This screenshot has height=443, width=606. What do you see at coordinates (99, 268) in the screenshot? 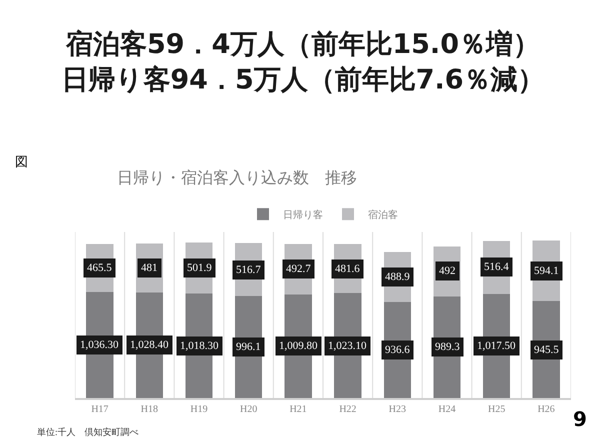
I see `data-label: 465.5` at bounding box center [99, 268].